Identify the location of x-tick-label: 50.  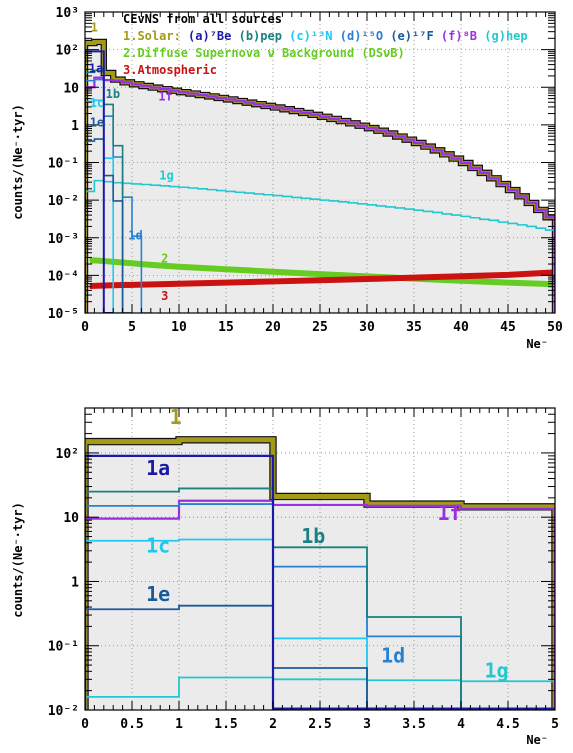
(555, 327).